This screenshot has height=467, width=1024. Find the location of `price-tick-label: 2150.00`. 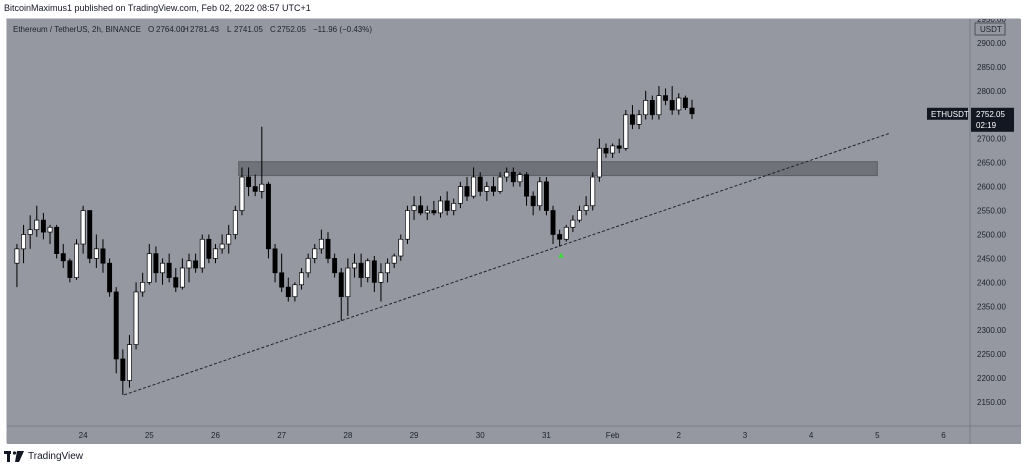

price-tick-label: 2150.00 is located at coordinates (991, 402).